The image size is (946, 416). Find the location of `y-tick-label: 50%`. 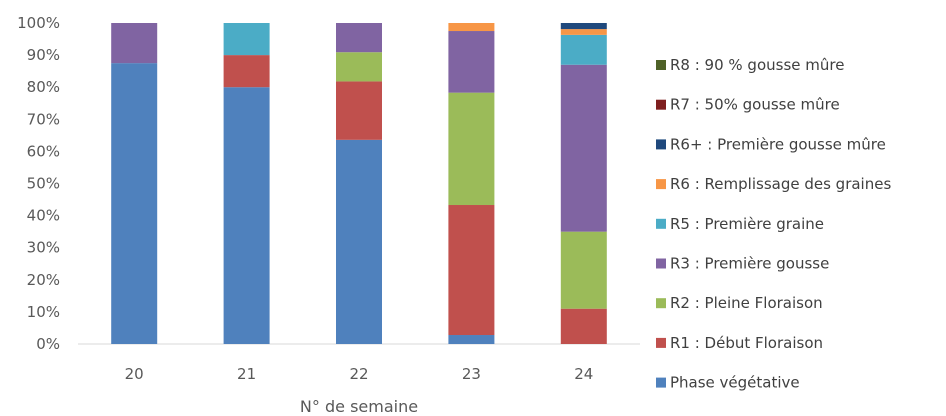

y-tick-label: 50% is located at coordinates (43, 184).